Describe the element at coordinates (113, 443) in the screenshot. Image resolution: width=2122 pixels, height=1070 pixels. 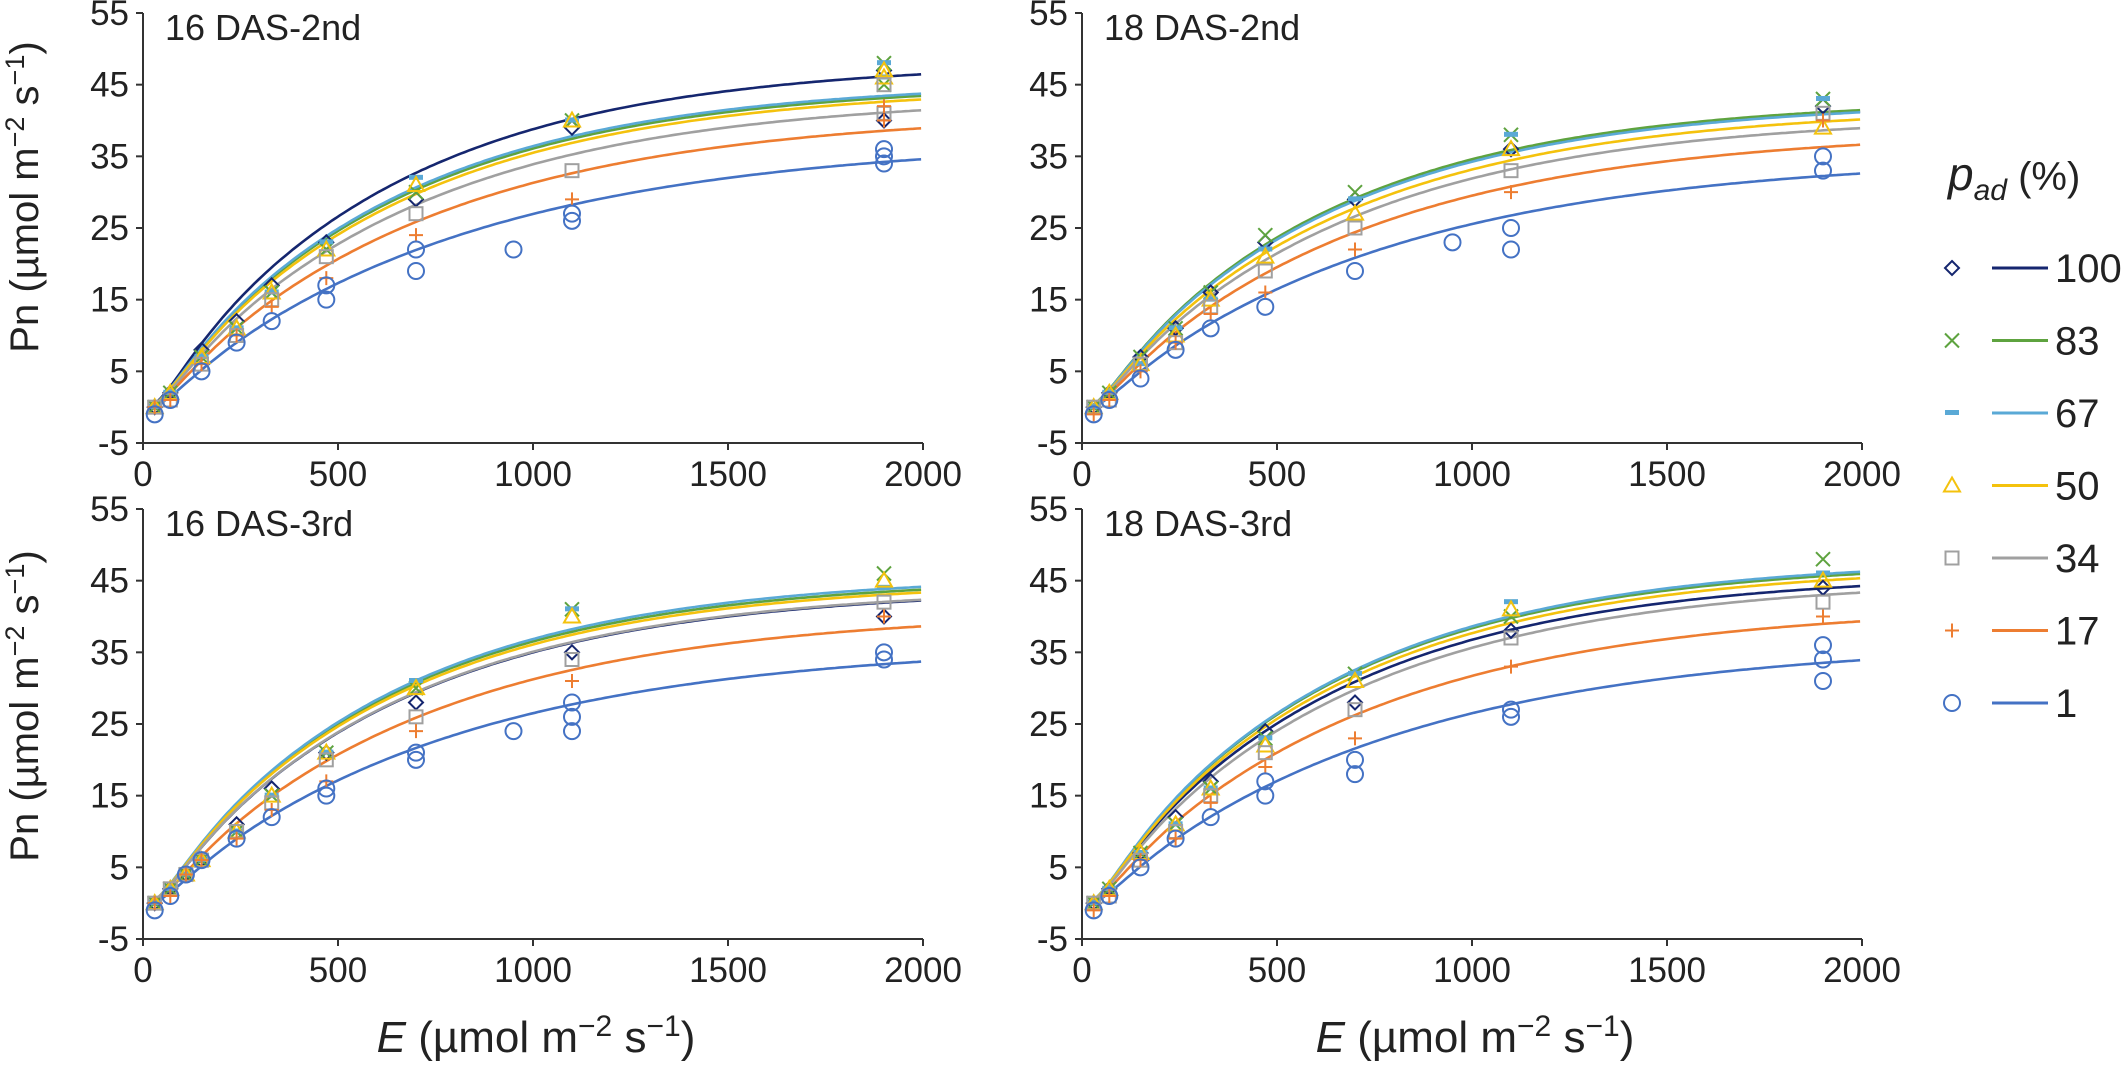
I see `y-tick-label: -5` at that location.